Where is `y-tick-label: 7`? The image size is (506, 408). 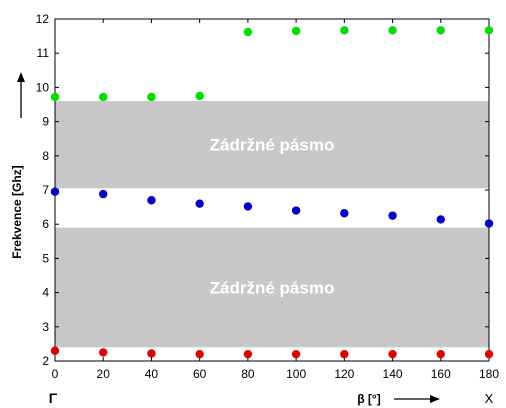
y-tick-label: 7 is located at coordinates (45, 190).